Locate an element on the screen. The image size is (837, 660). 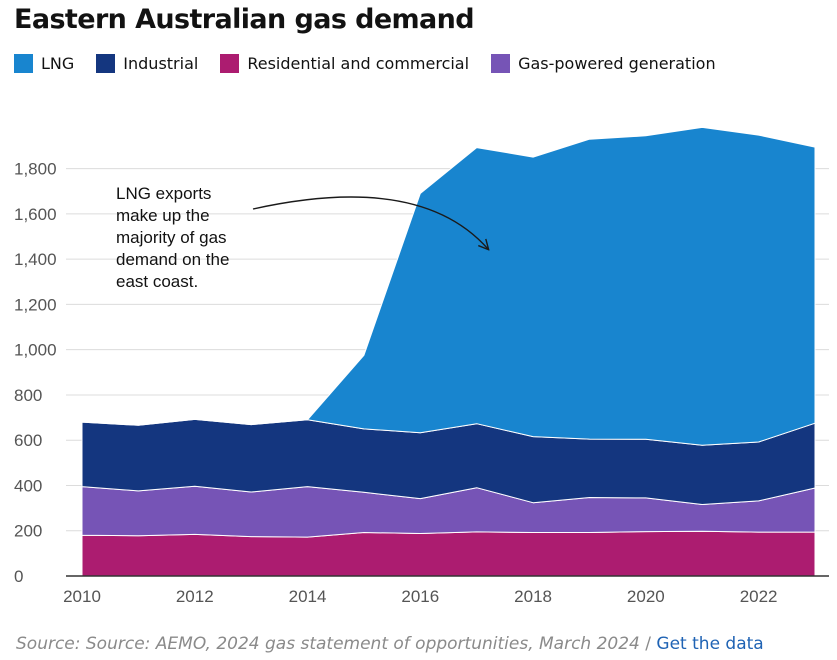
legend-item-industrial: Industrial is located at coordinates (147, 63).